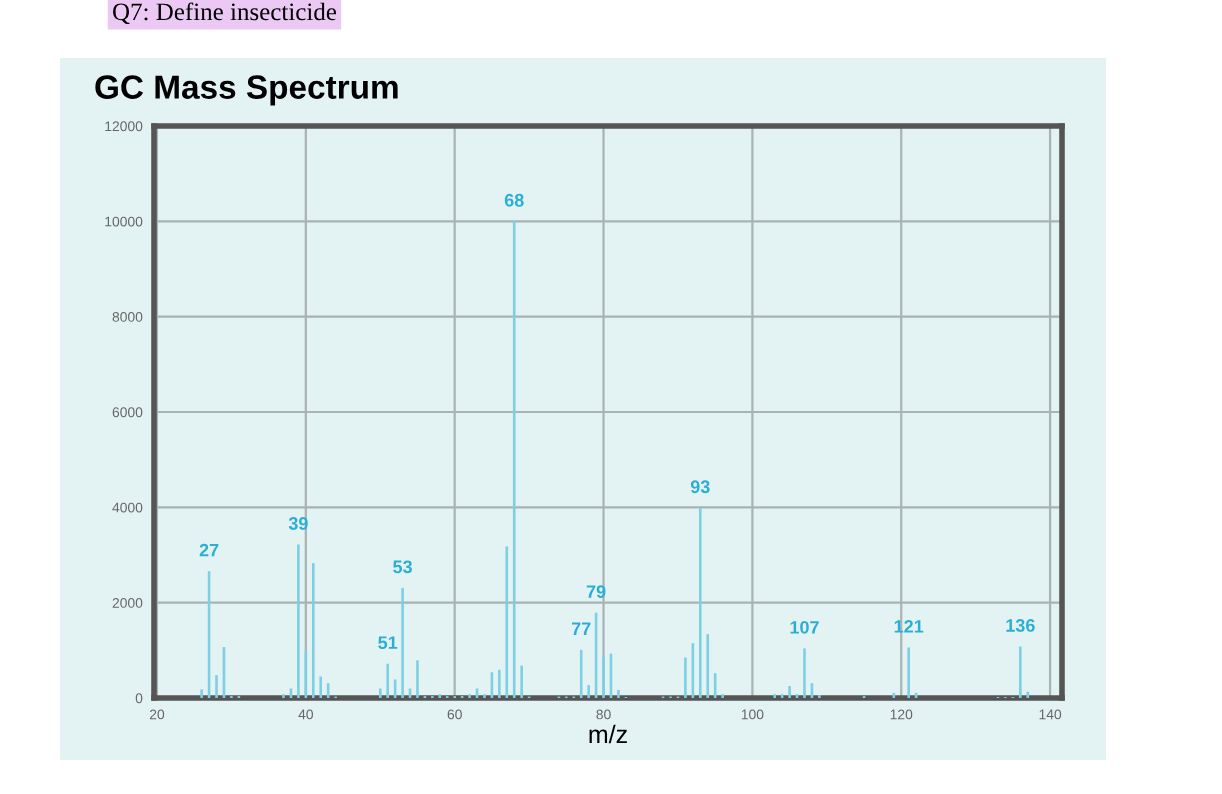  Describe the element at coordinates (246, 90) in the screenshot. I see `chart-title: GC Mass Spectrum` at that location.